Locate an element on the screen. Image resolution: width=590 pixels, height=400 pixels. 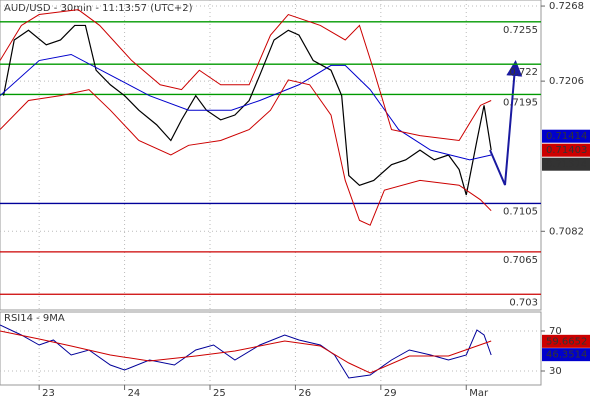
rsi-title: RSI14 - 9MA is located at coordinates (34, 318).